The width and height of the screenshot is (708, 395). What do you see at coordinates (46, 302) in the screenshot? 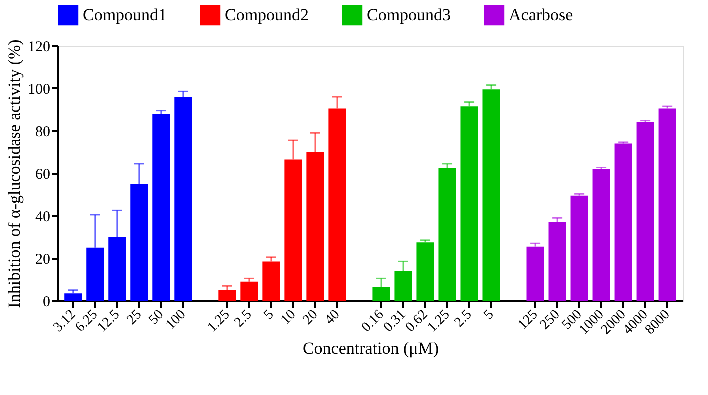
I see `y-tick-label: 0` at bounding box center [46, 302].